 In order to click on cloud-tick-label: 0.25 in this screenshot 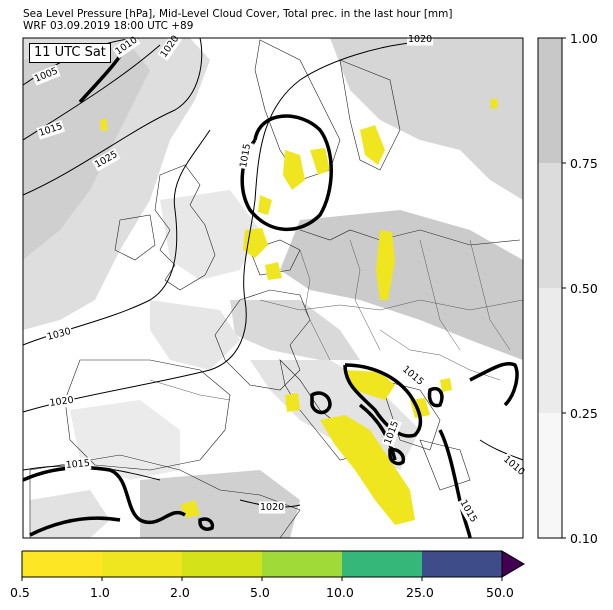, I will do `click(584, 413)`.